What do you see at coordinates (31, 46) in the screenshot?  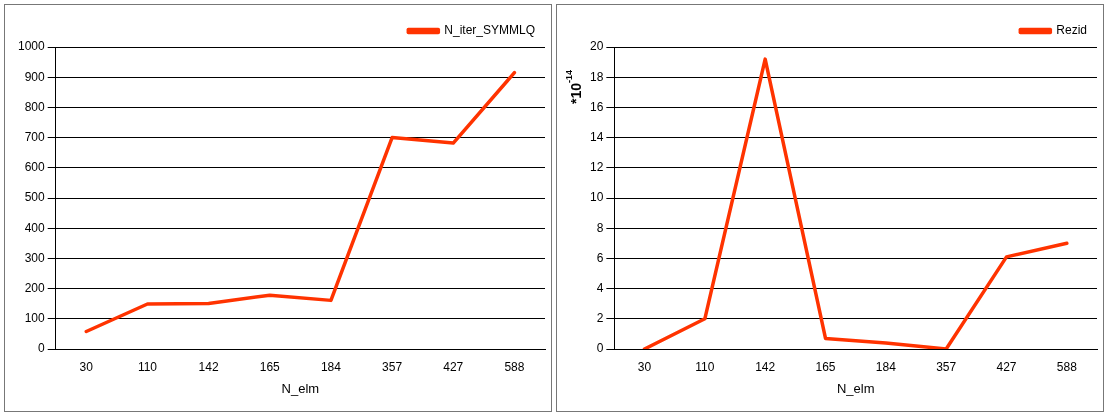 I see `y-tick-label: 1000` at bounding box center [31, 46].